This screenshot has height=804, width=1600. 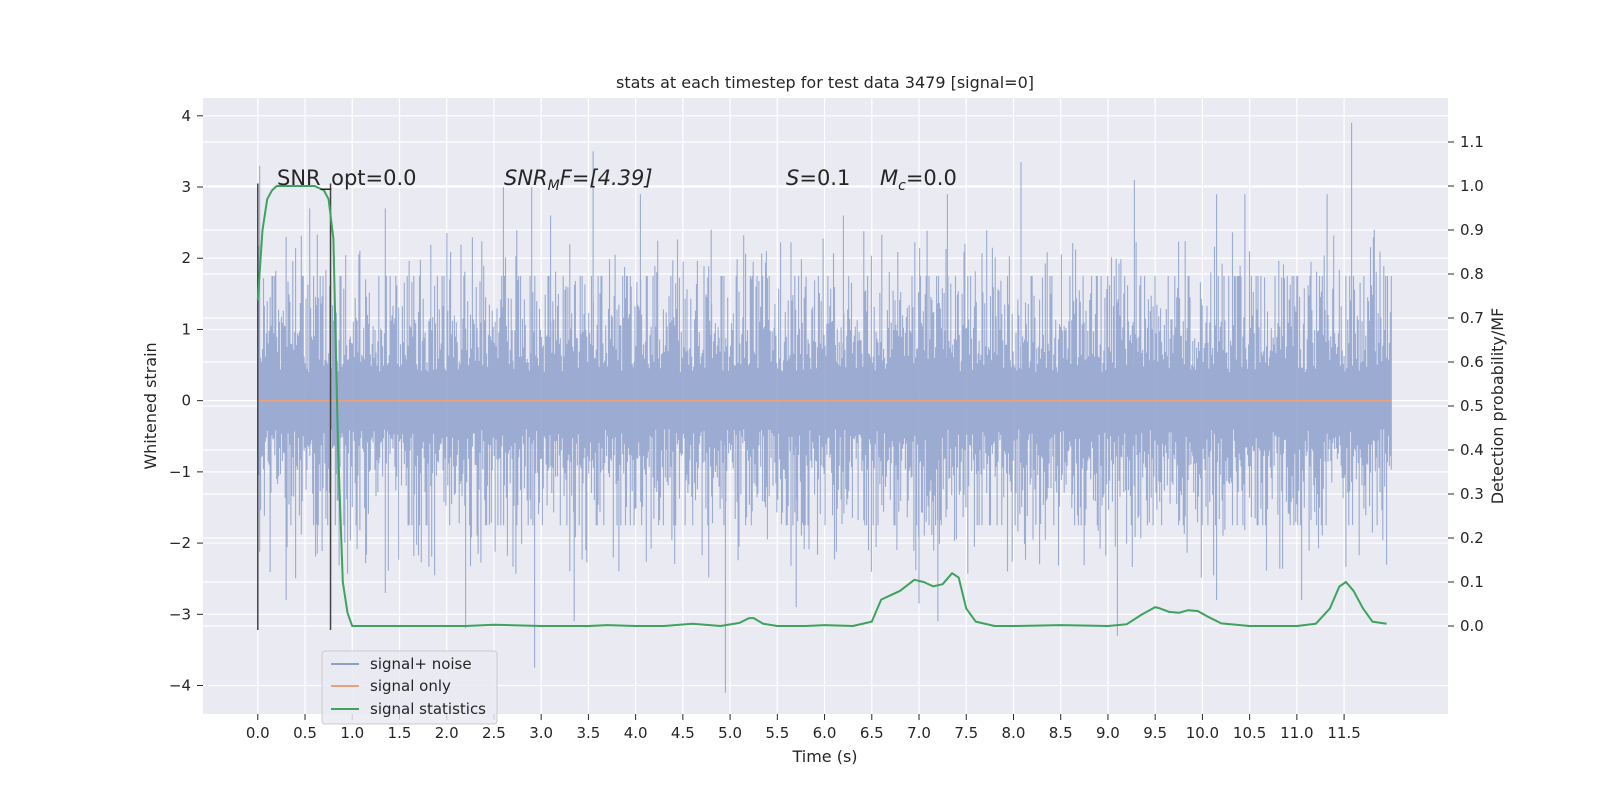 What do you see at coordinates (186, 116) in the screenshot?
I see `left-tick-label: 4` at bounding box center [186, 116].